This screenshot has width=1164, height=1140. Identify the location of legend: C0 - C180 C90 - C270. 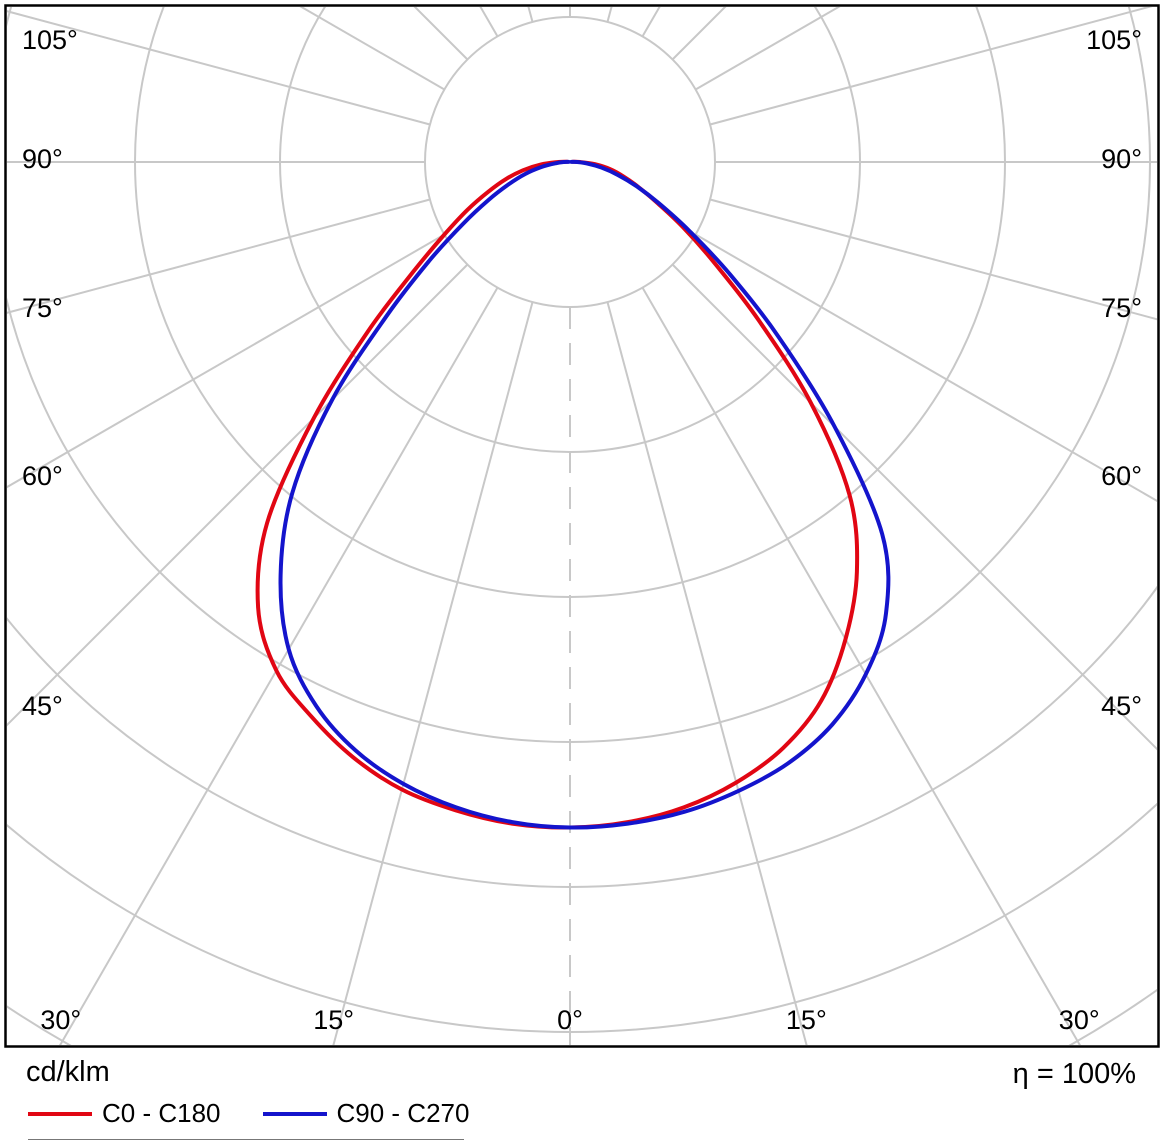
(248, 1119).